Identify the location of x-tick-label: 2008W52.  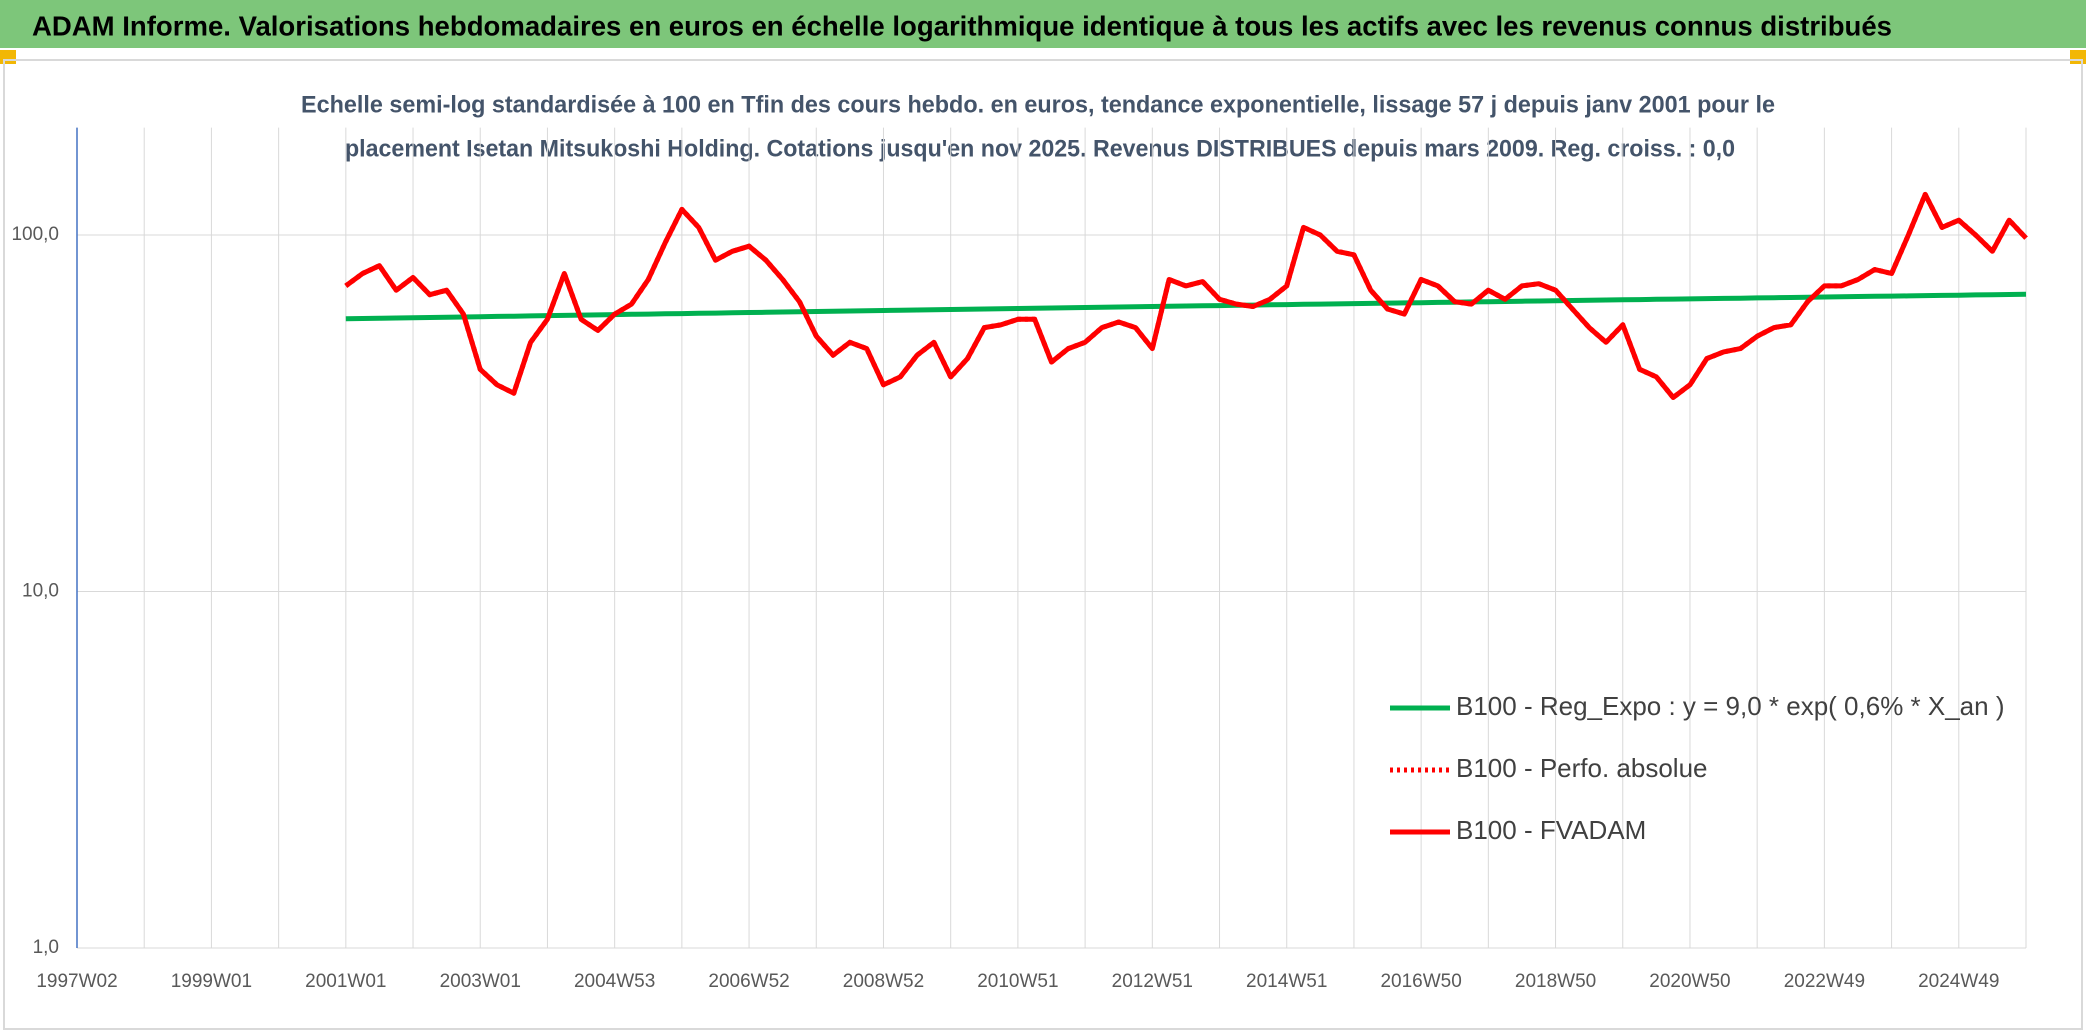
(883, 981).